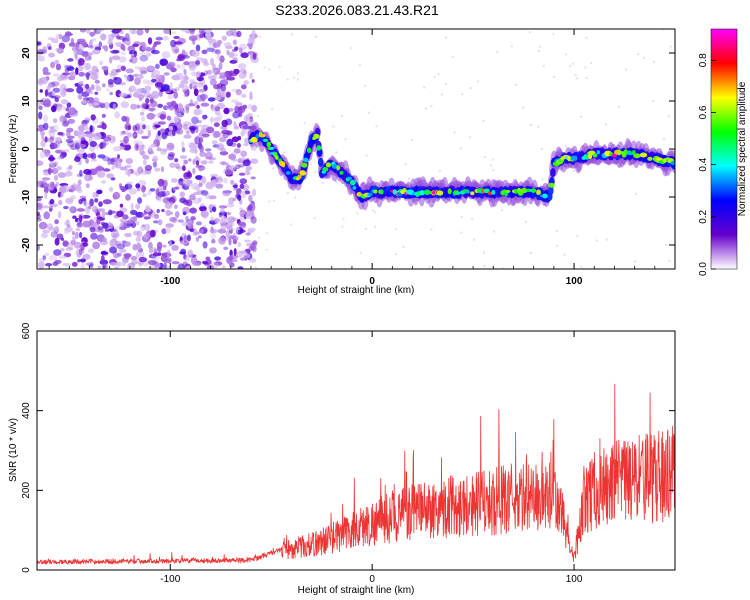 The height and width of the screenshot is (600, 750). I want to click on y-tick-label: -10, so click(26, 196).